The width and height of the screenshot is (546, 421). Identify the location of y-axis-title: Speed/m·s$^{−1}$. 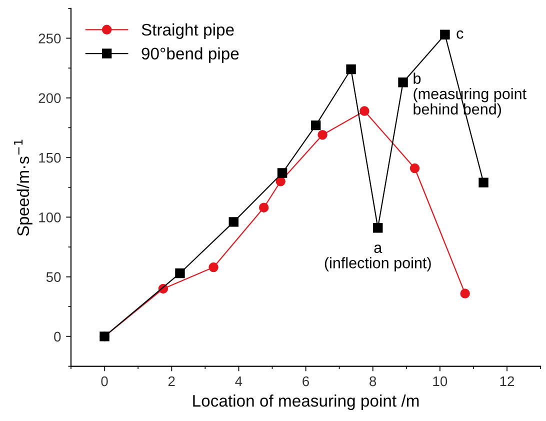
(23, 188).